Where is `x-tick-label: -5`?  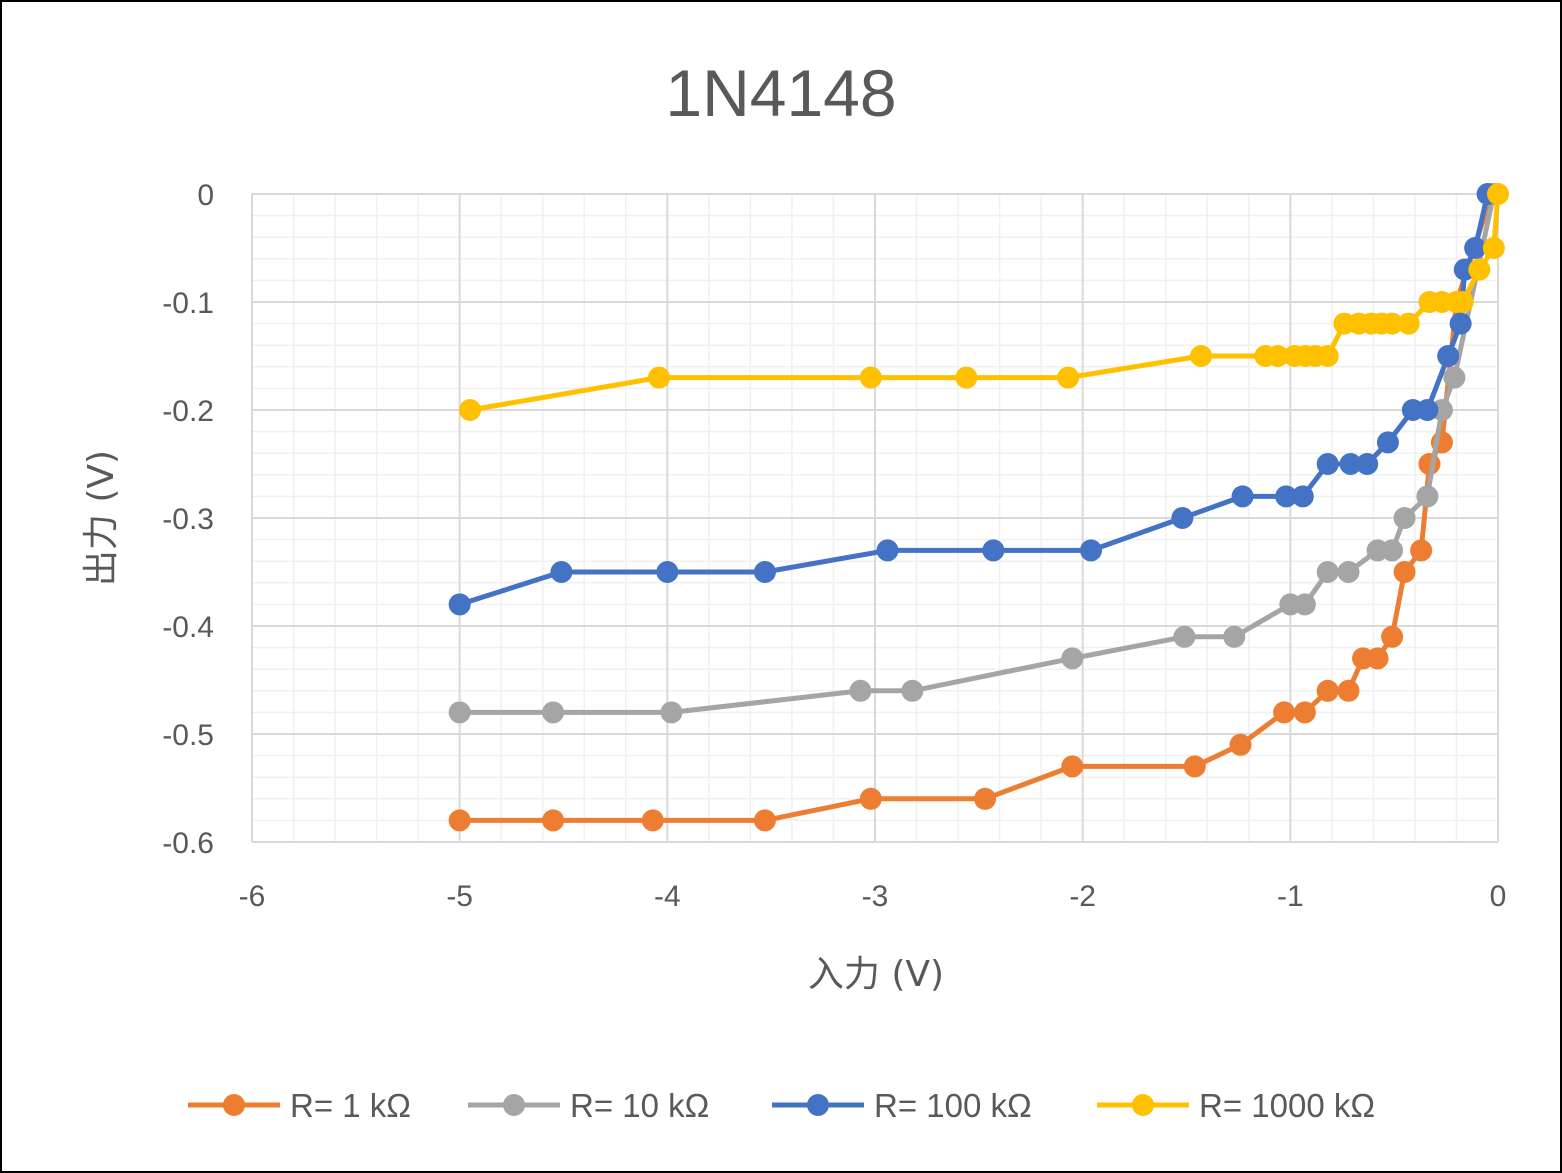
x-tick-label: -5 is located at coordinates (459, 896).